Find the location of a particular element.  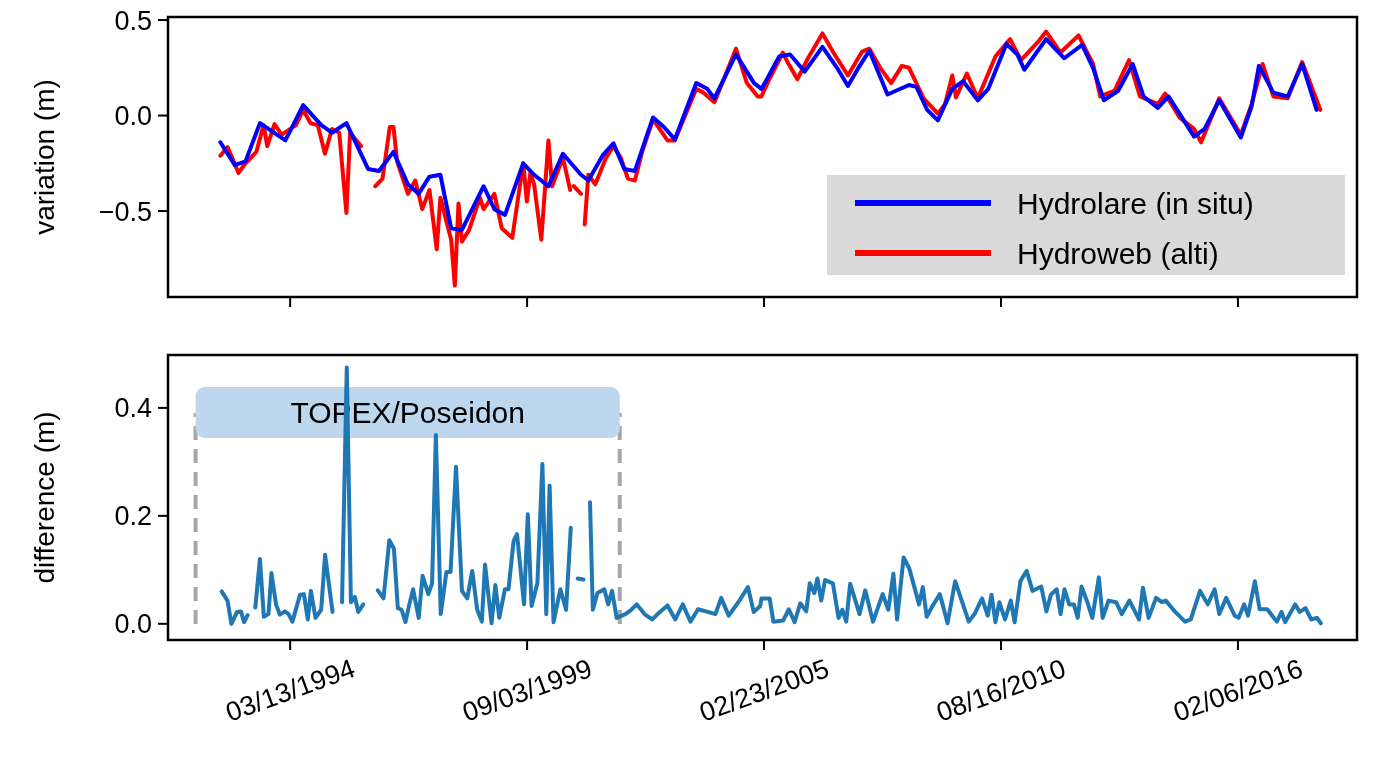

y-axis-title: difference (m) is located at coordinates (44, 497).